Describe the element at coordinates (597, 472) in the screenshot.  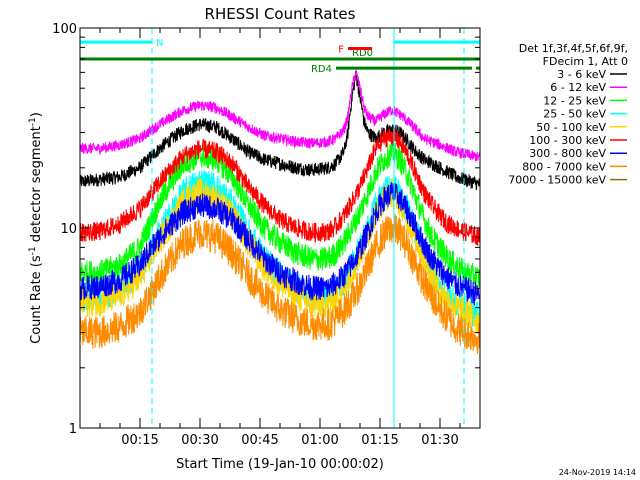
I see `timestamp: 24-Nov-2019 14:14` at that location.